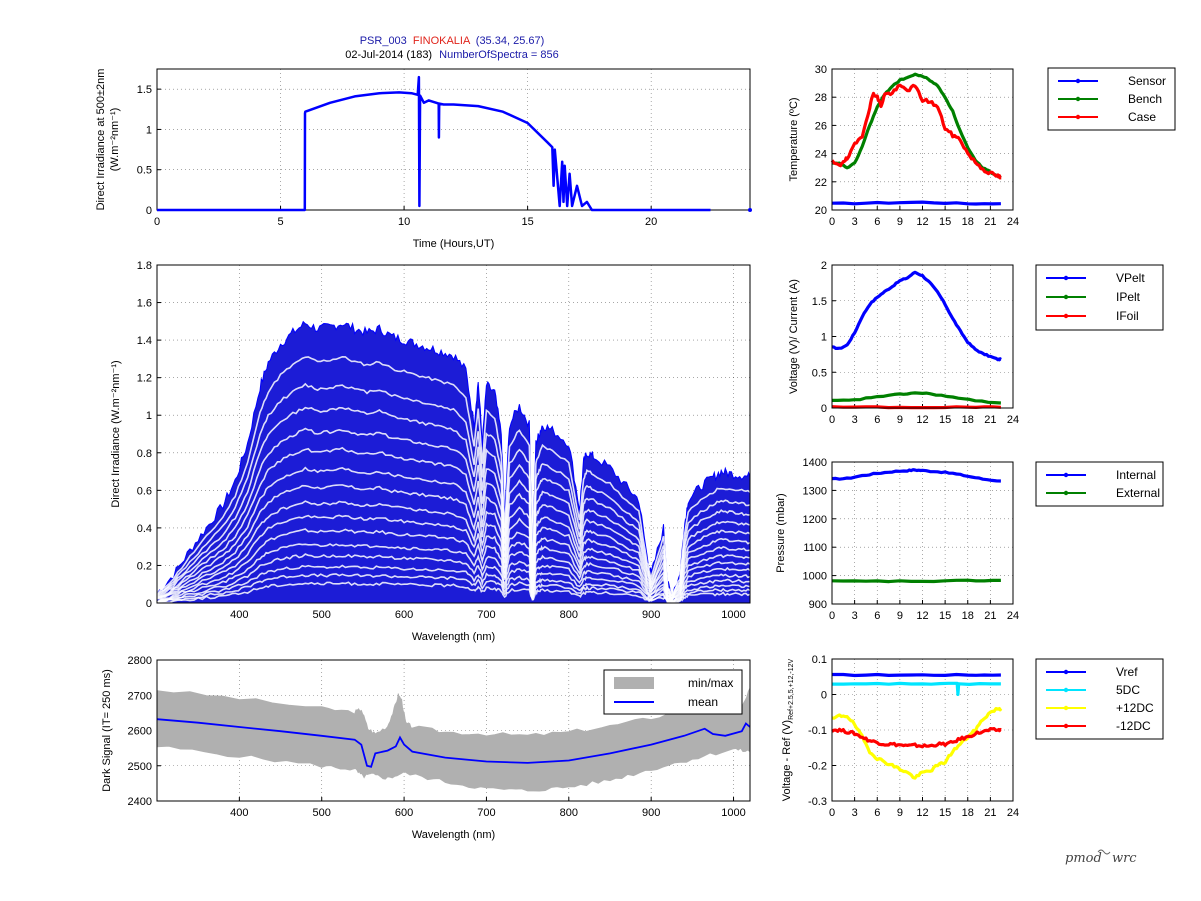 Image resolution: width=1201 pixels, height=901 pixels. What do you see at coordinates (916, 581) in the screenshot?
I see `series-external` at bounding box center [916, 581].